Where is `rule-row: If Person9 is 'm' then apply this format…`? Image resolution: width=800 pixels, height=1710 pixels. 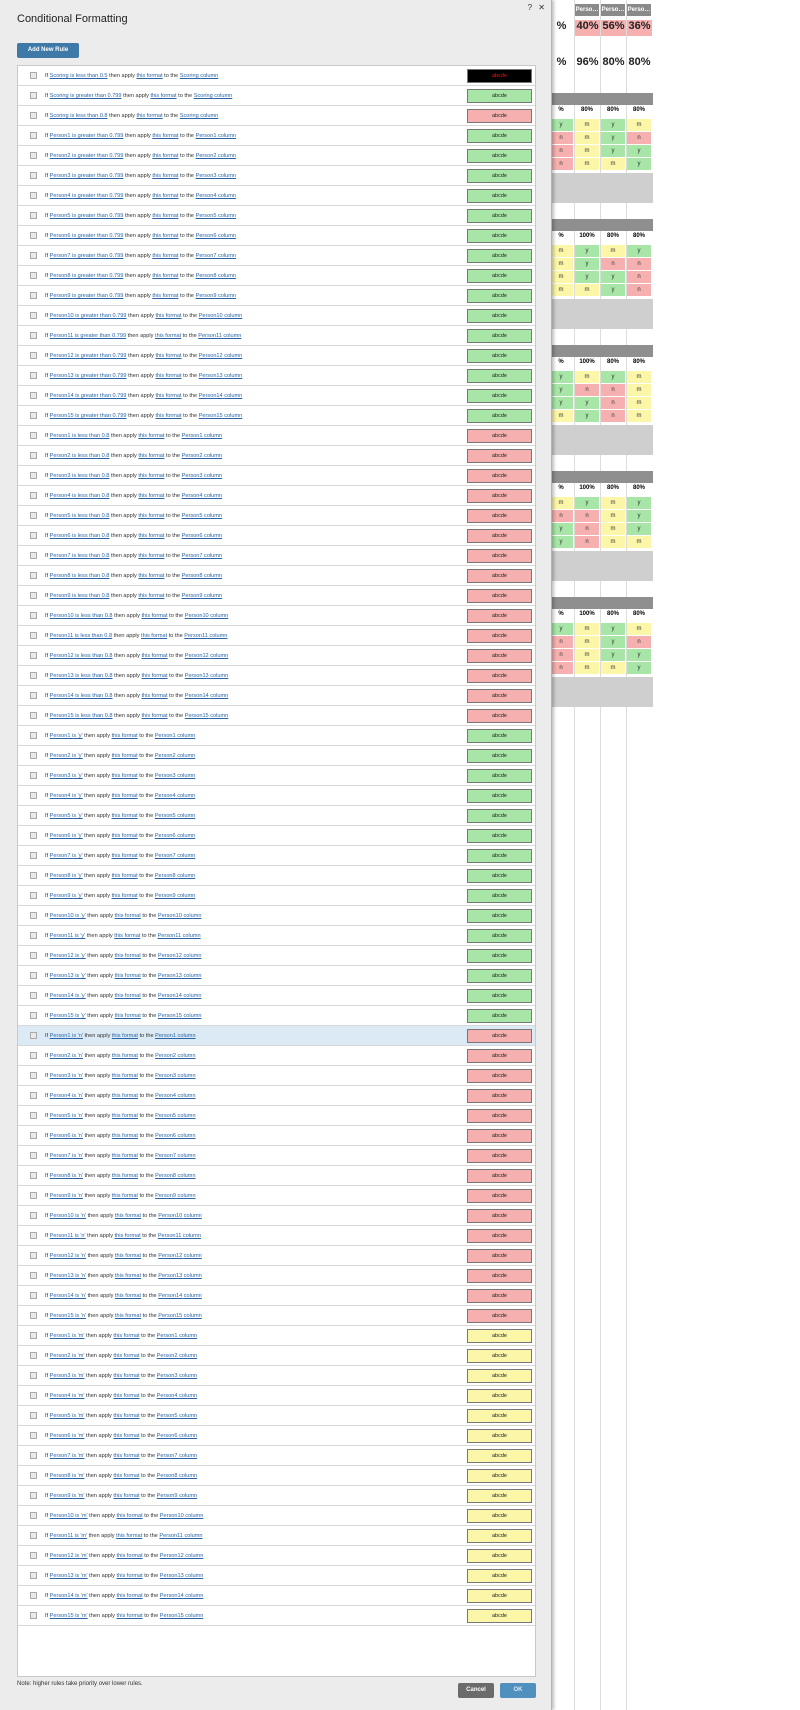
rule-row: If Person9 is 'm' then apply this format… is located at coordinates (276, 1496).